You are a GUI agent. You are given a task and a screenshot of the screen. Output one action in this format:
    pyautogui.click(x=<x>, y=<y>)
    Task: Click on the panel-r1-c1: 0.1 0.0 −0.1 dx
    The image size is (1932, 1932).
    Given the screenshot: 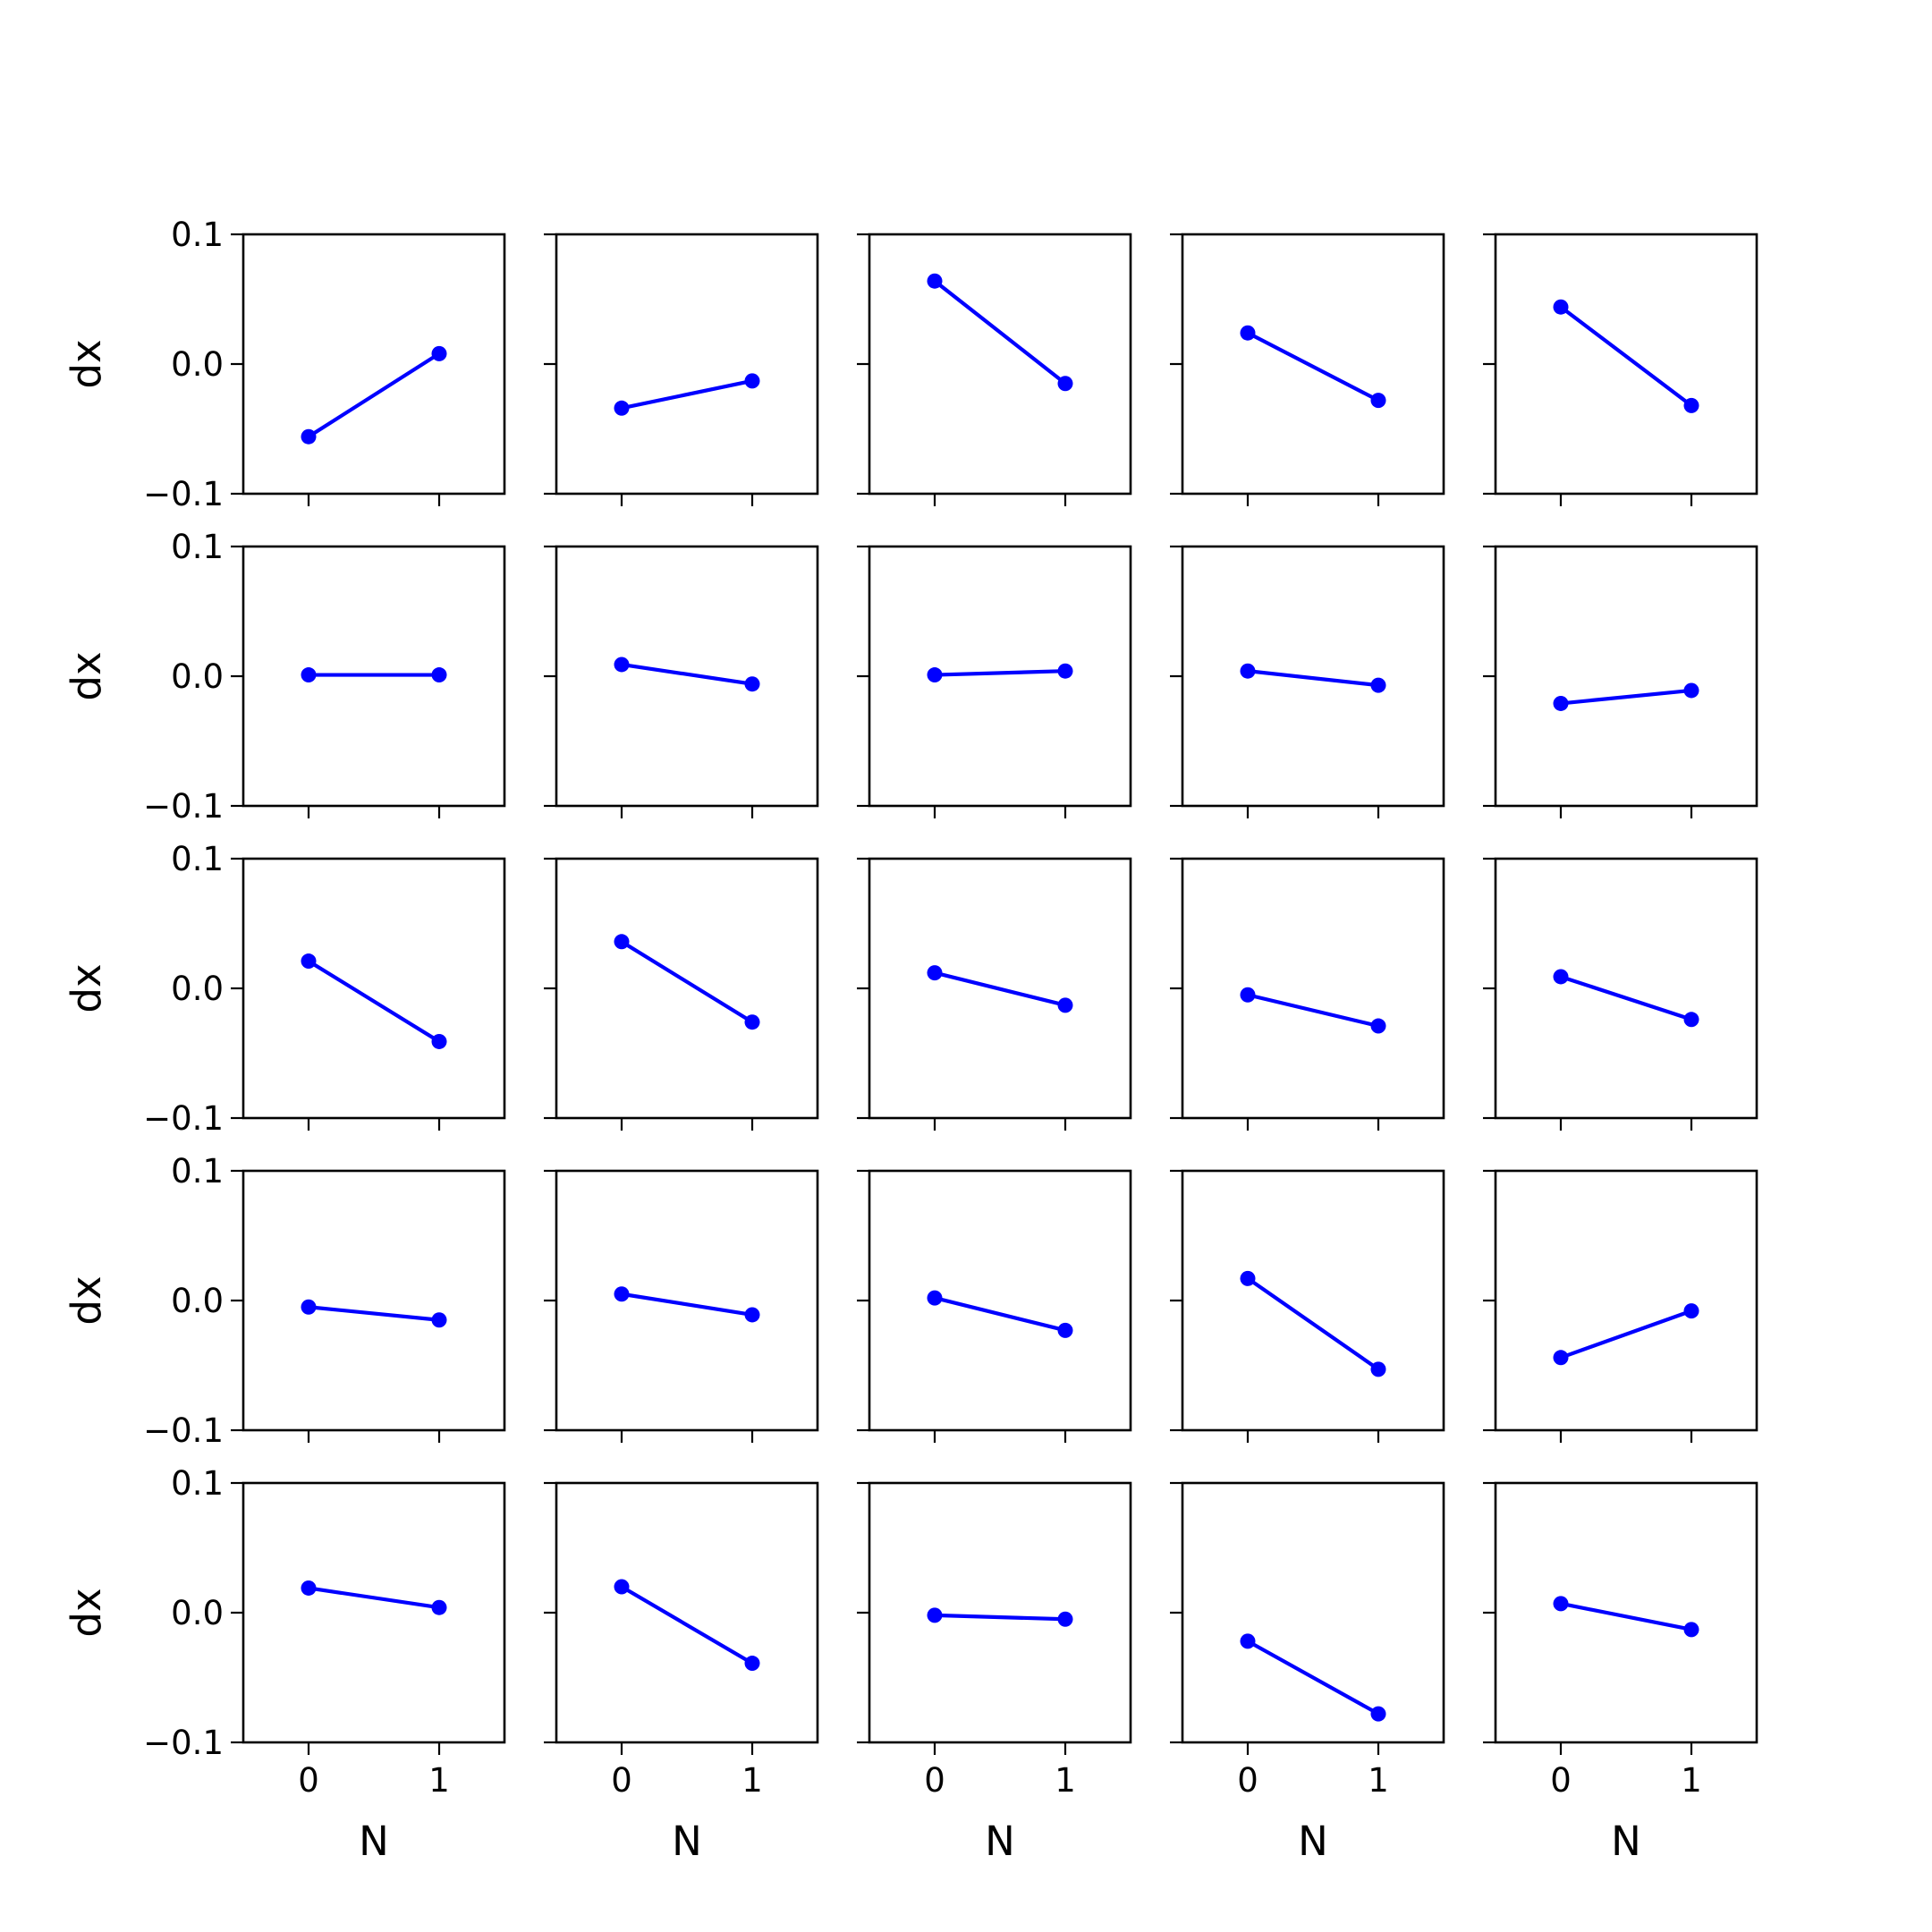 What is the action you would take?
    pyautogui.click(x=284, y=364)
    